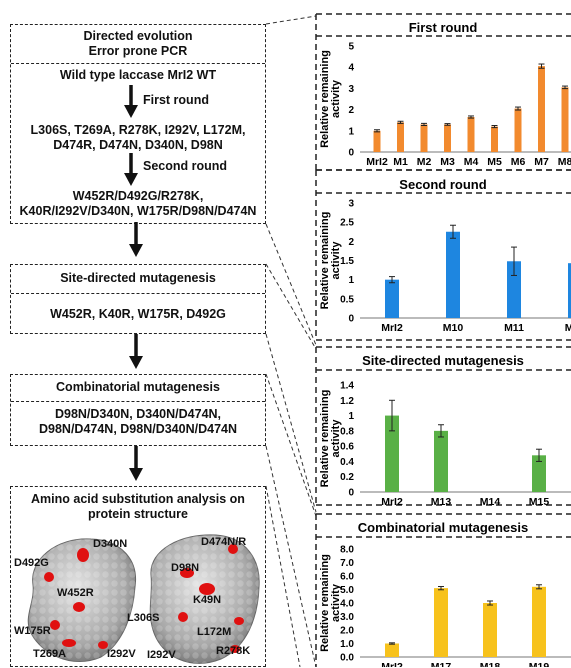 The image size is (571, 668). I want to click on bar-M7, so click(541, 109).